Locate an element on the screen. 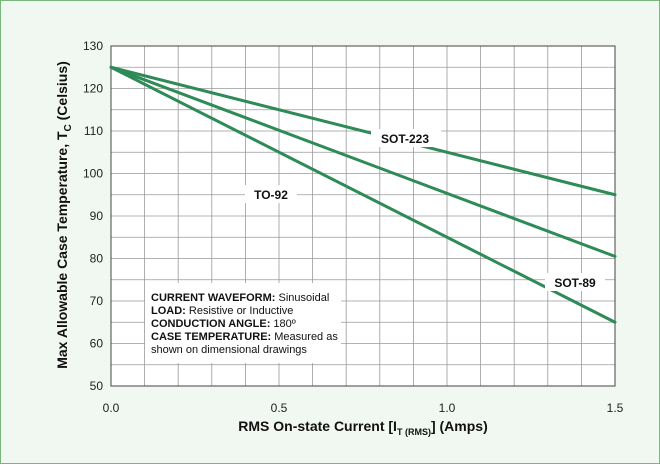  note-box is located at coordinates (243, 323).